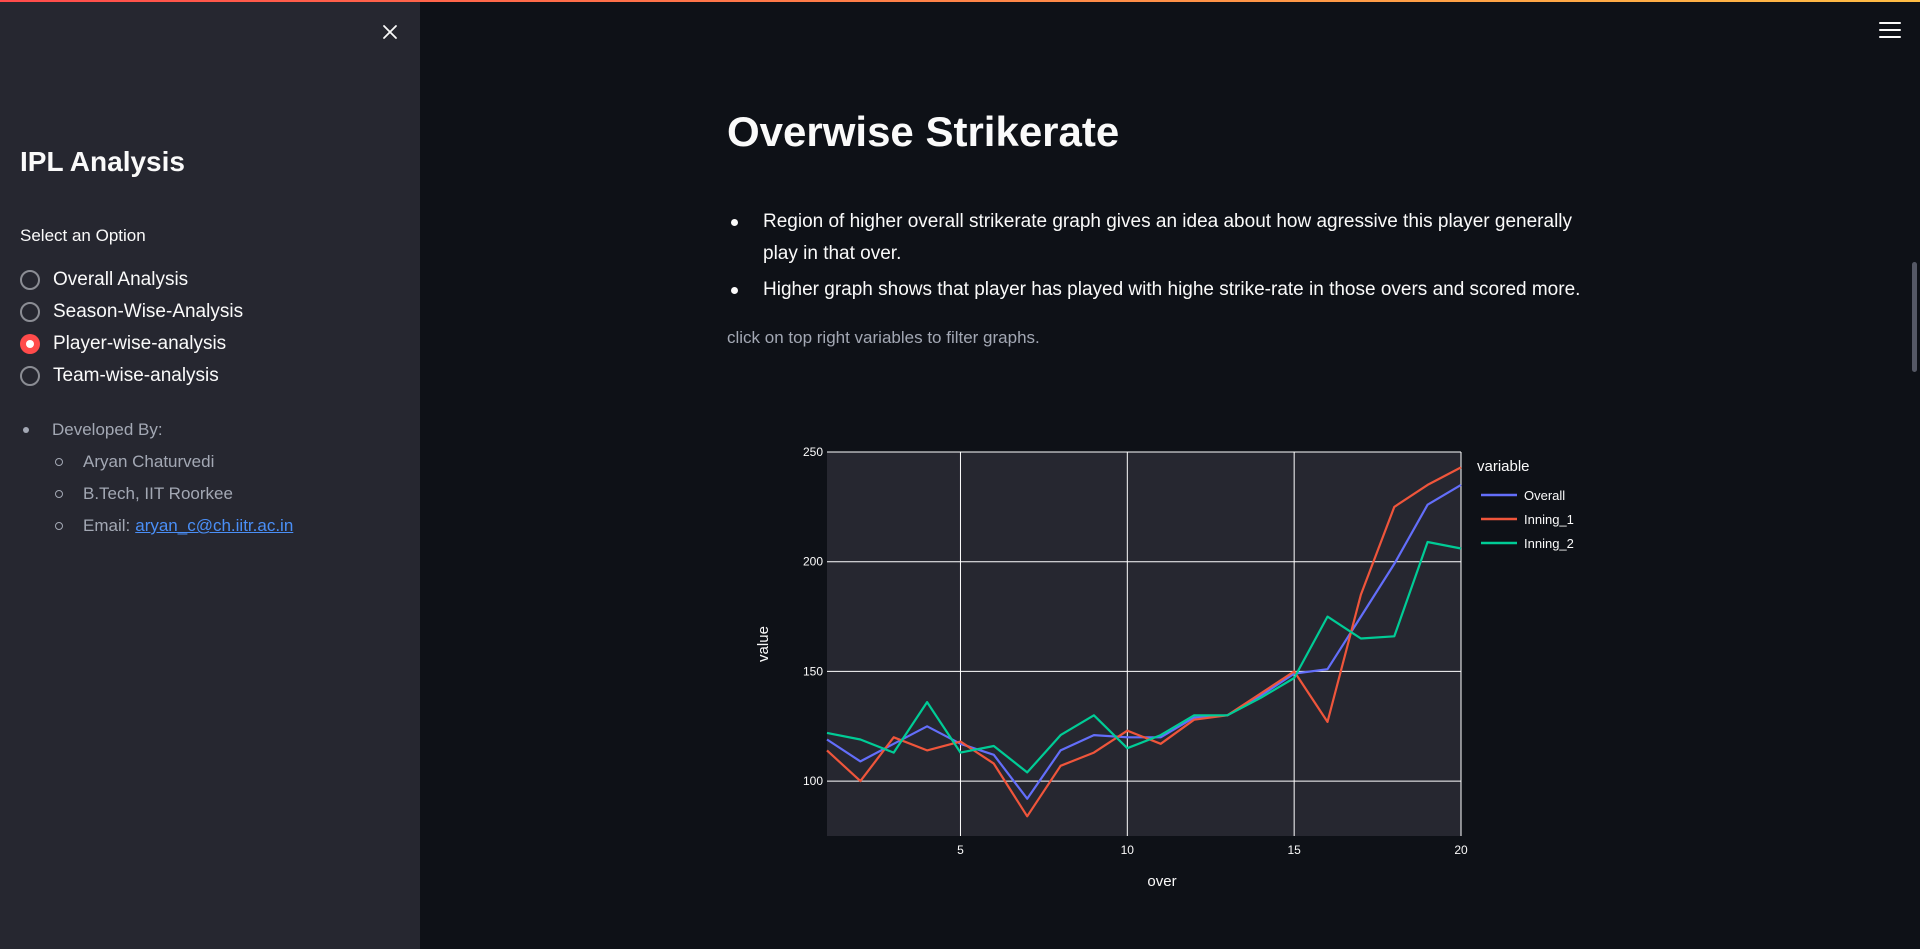 Image resolution: width=1920 pixels, height=949 pixels. I want to click on radio-season-wise-analysis: Season-Wise-Analysis, so click(131, 312).